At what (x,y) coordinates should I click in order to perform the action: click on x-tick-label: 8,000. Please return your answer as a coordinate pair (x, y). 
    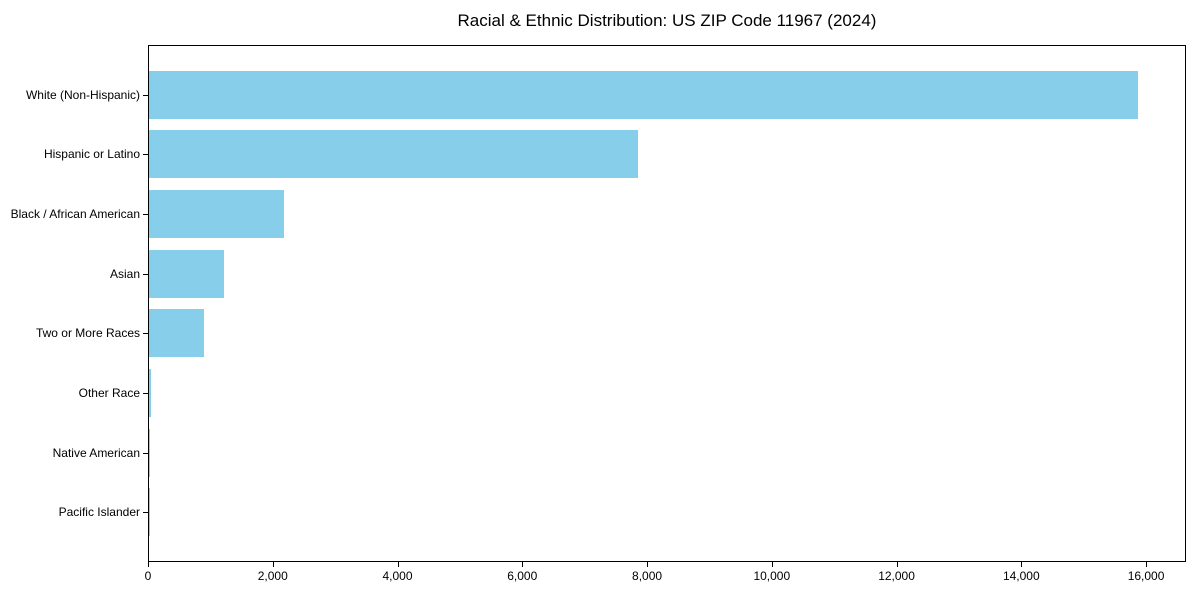
    Looking at the image, I should click on (647, 576).